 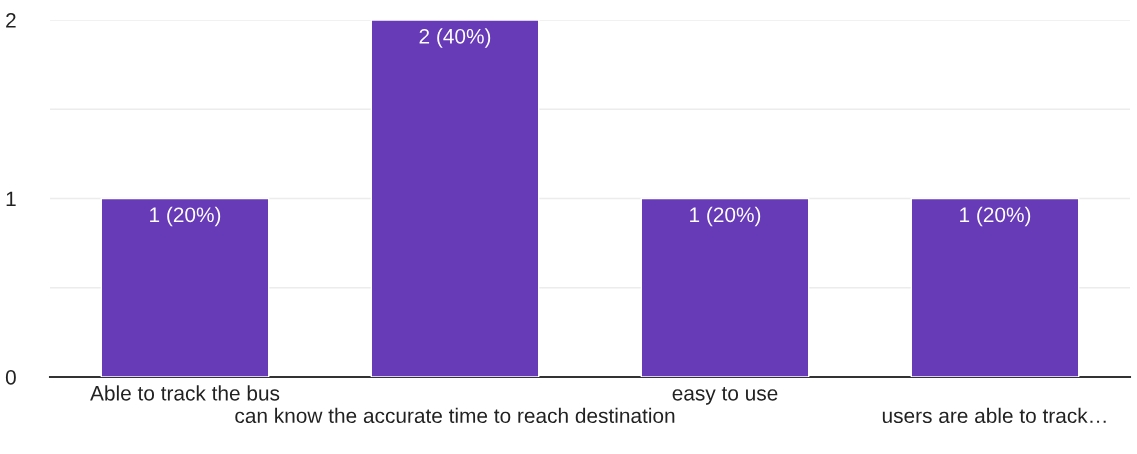 I want to click on x-tick-label: easy to use, so click(x=725, y=395).